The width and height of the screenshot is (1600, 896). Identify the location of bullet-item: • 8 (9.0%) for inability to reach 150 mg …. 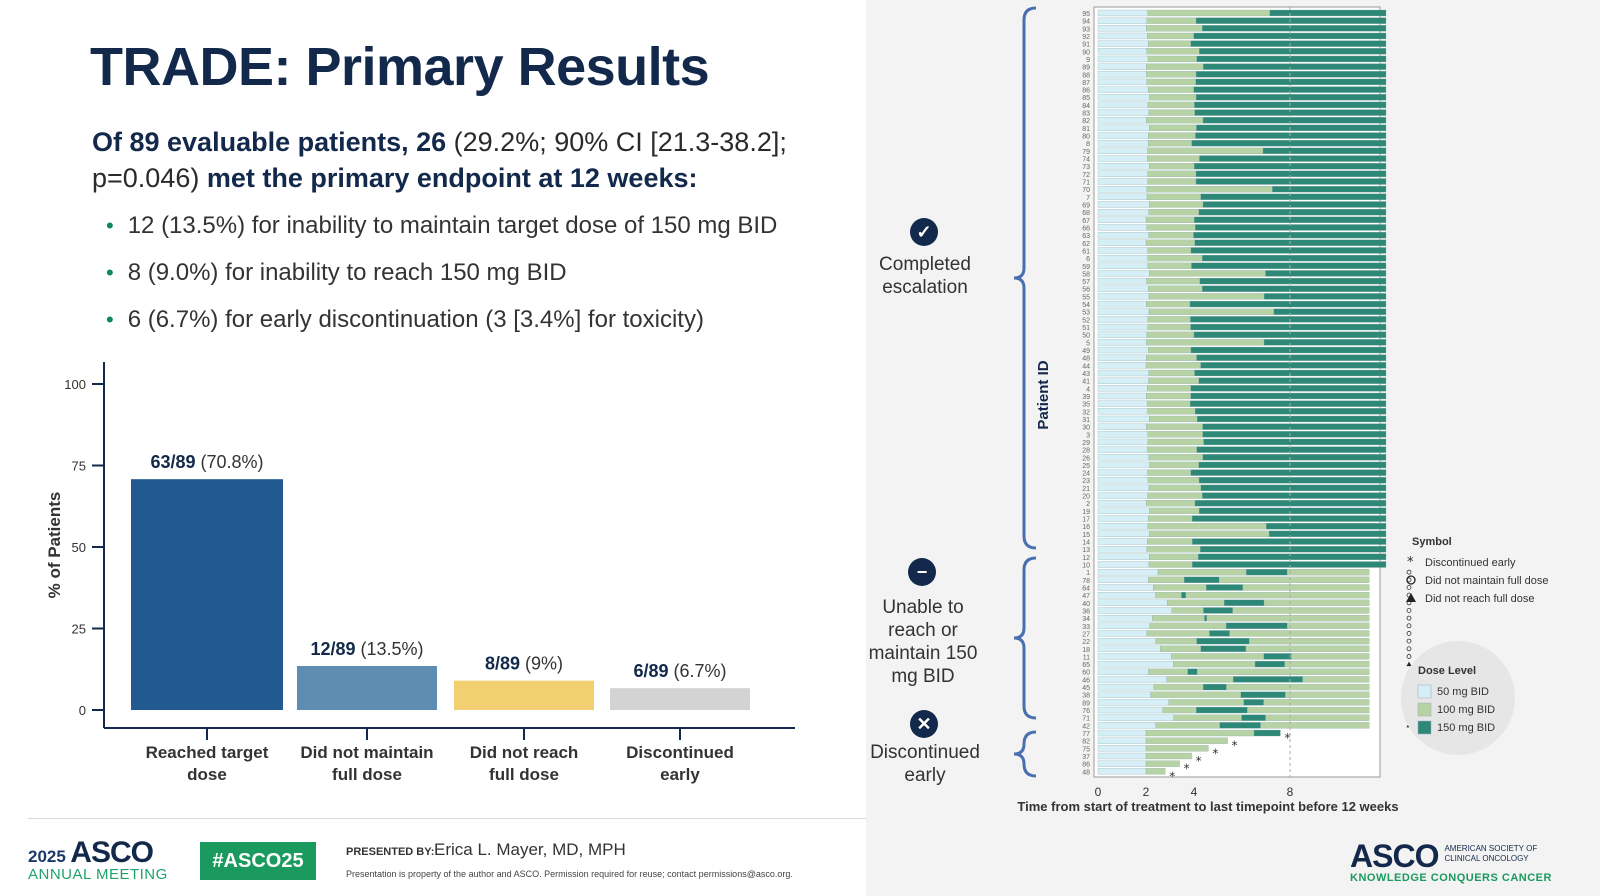
(441, 273).